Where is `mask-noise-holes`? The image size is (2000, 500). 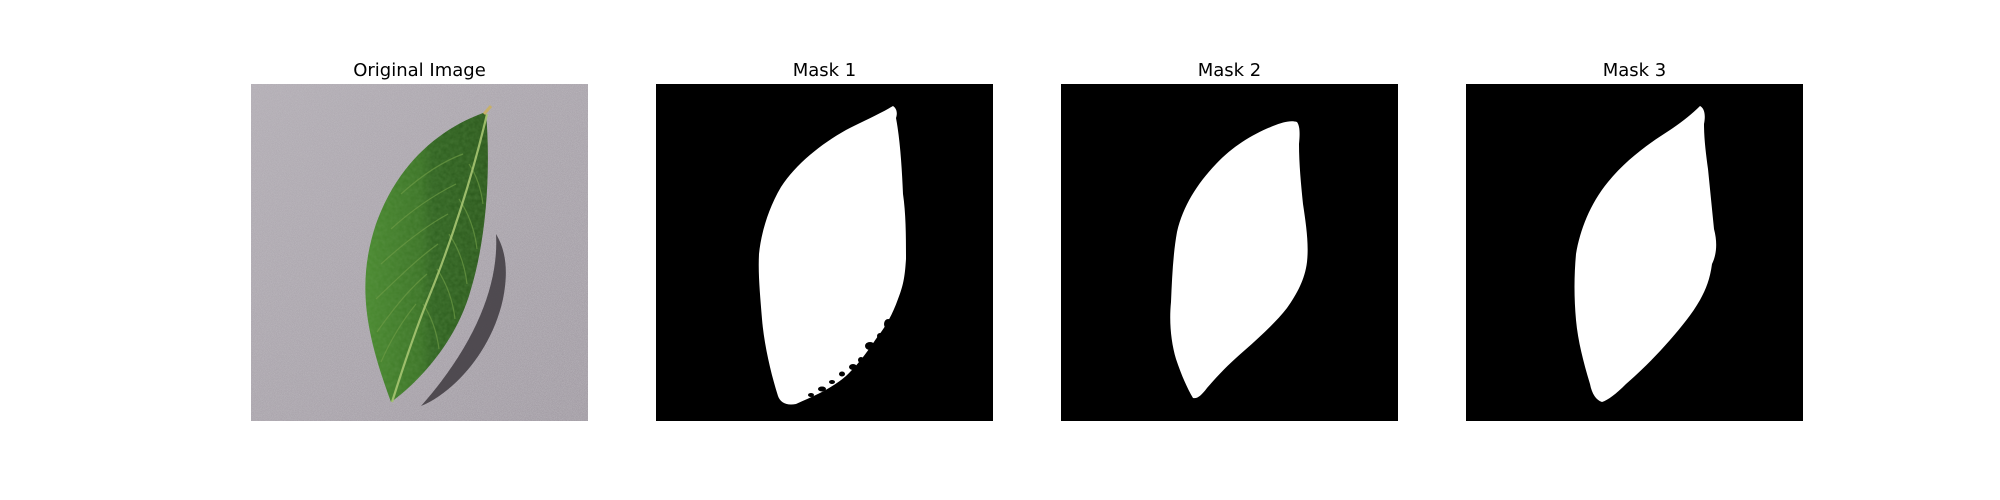 mask-noise-holes is located at coordinates (850, 358).